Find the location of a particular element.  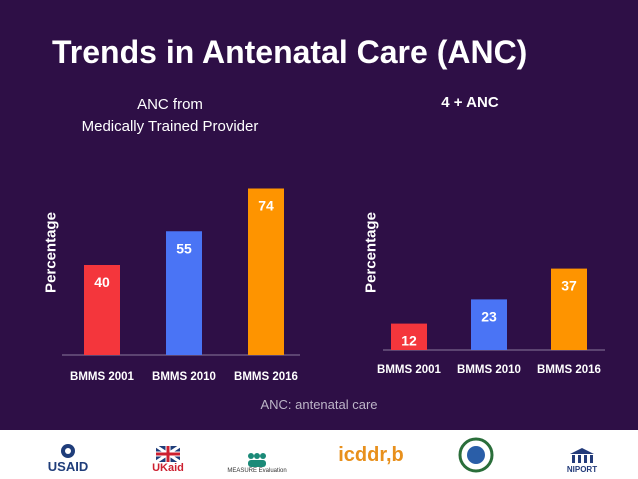

ukaid-logo: UKaid is located at coordinates (168, 455).